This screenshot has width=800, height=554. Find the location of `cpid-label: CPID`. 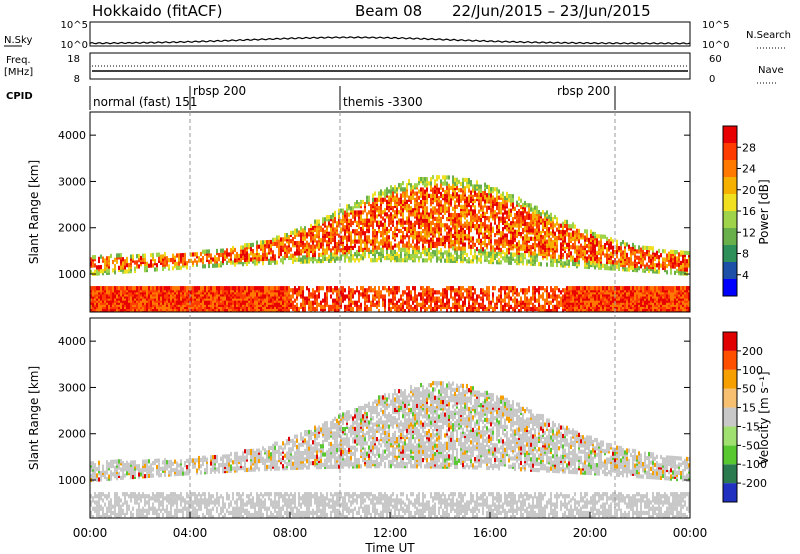

cpid-label: CPID is located at coordinates (19, 96).